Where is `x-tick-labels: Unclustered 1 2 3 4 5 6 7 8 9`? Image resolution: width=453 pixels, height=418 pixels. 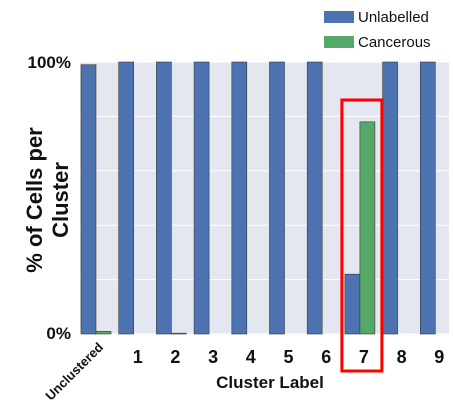
x-tick-labels: Unclustered 1 2 3 4 5 6 7 8 9 is located at coordinates (243, 371).